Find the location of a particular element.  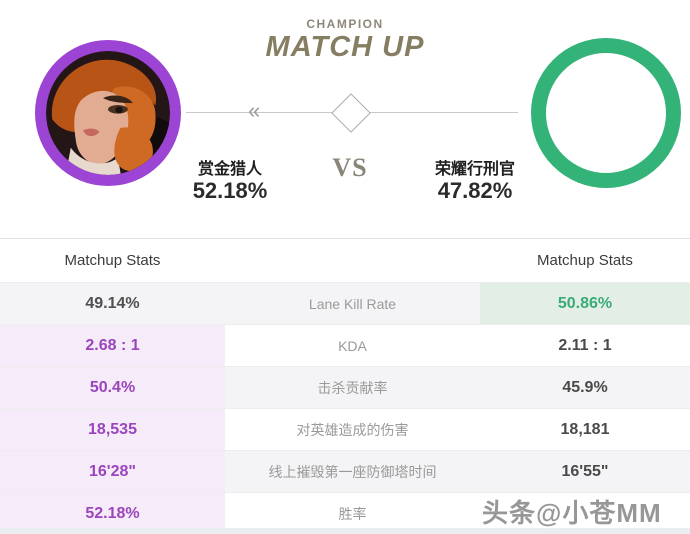

chevrons-left-icon: « is located at coordinates (254, 110).